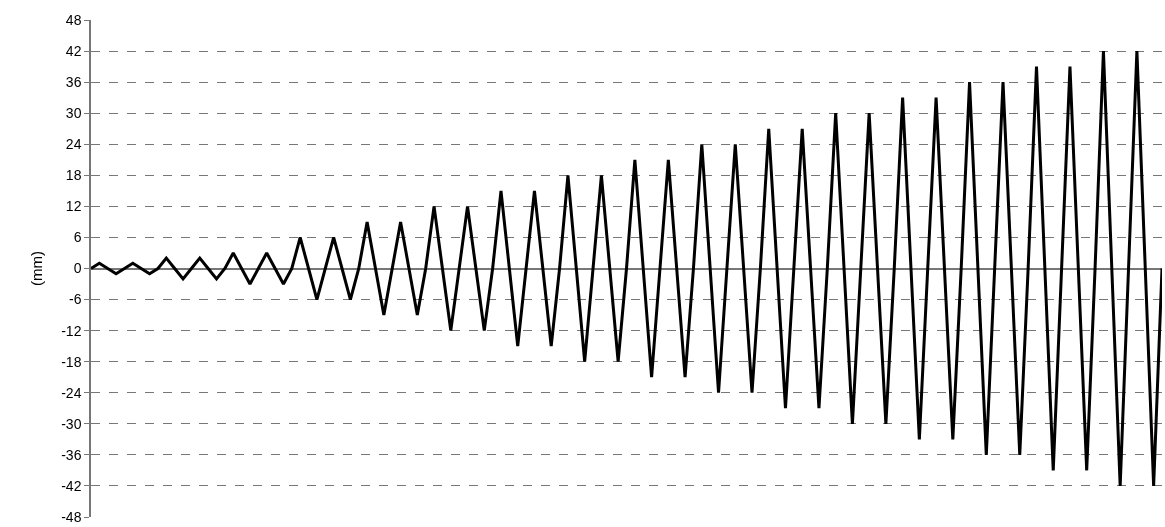 This screenshot has width=1165, height=527. I want to click on y-tick-label: 30, so click(73, 113).